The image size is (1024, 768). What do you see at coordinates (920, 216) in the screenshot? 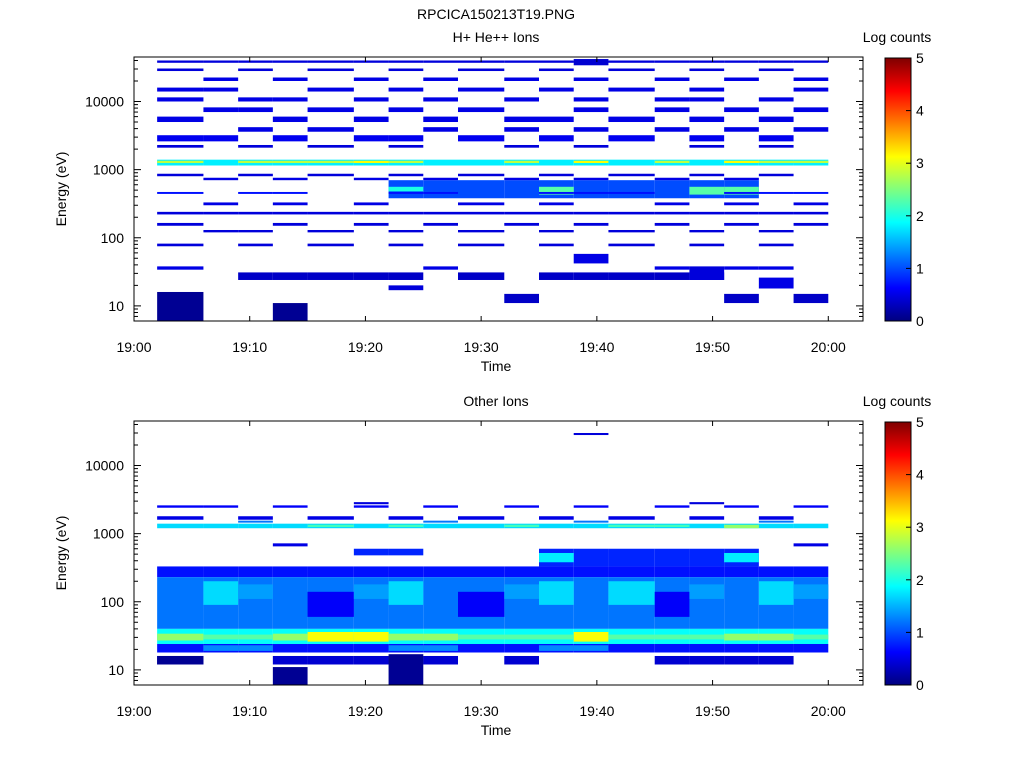
I see `colorbar-tick-label: 2` at bounding box center [920, 216].